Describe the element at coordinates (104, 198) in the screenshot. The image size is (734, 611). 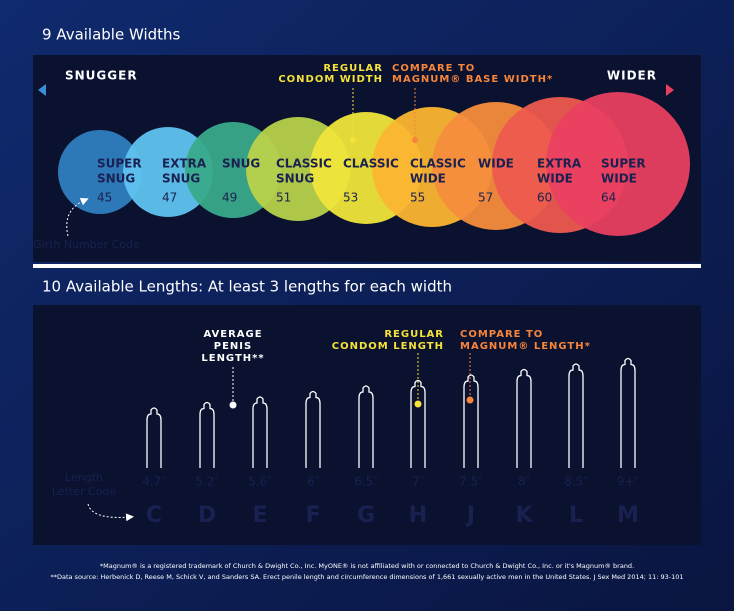
I see `width-code: 45` at that location.